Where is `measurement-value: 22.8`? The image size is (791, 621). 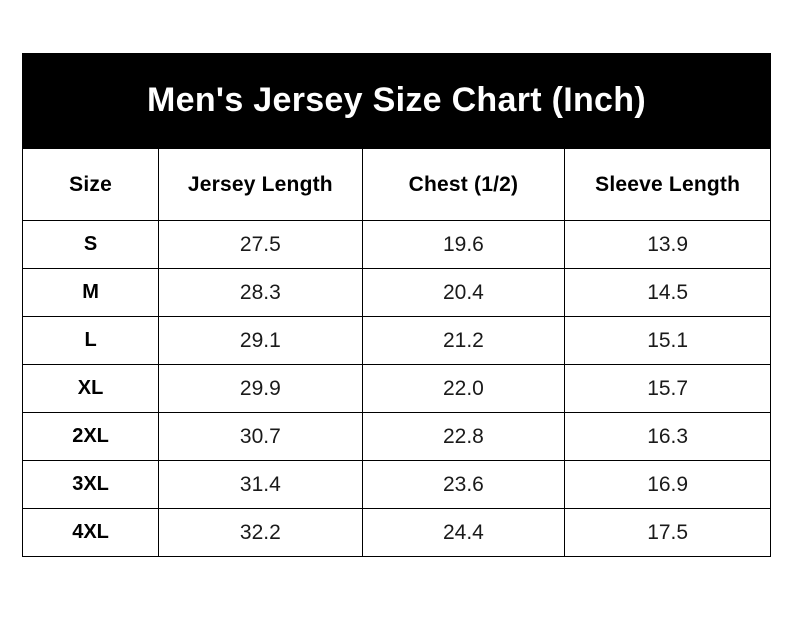
measurement-value: 22.8 is located at coordinates (463, 436).